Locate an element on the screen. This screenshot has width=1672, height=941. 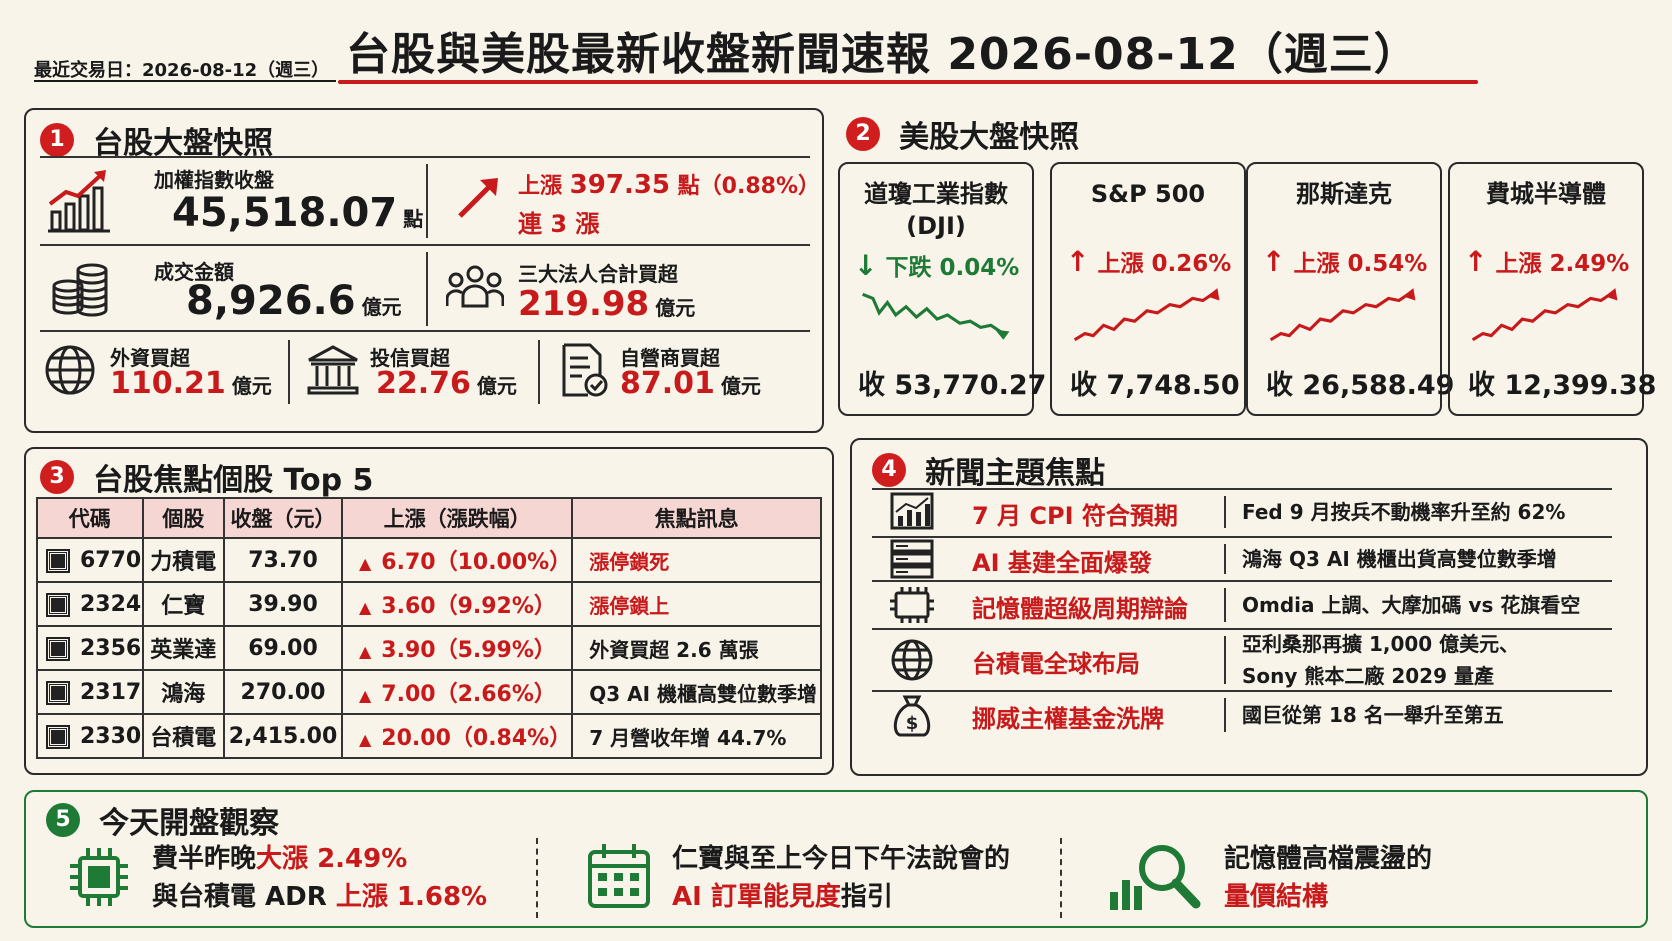
news-detail: Omdia 上調、大摩加碼 vs 花旗看空 is located at coordinates (1411, 605).